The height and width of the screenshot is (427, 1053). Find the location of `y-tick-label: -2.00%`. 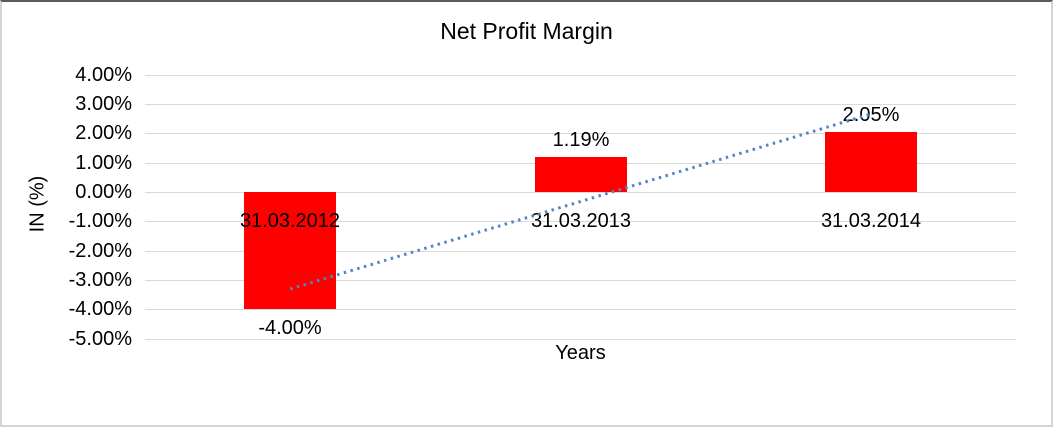

y-tick-label: -2.00% is located at coordinates (100, 251).